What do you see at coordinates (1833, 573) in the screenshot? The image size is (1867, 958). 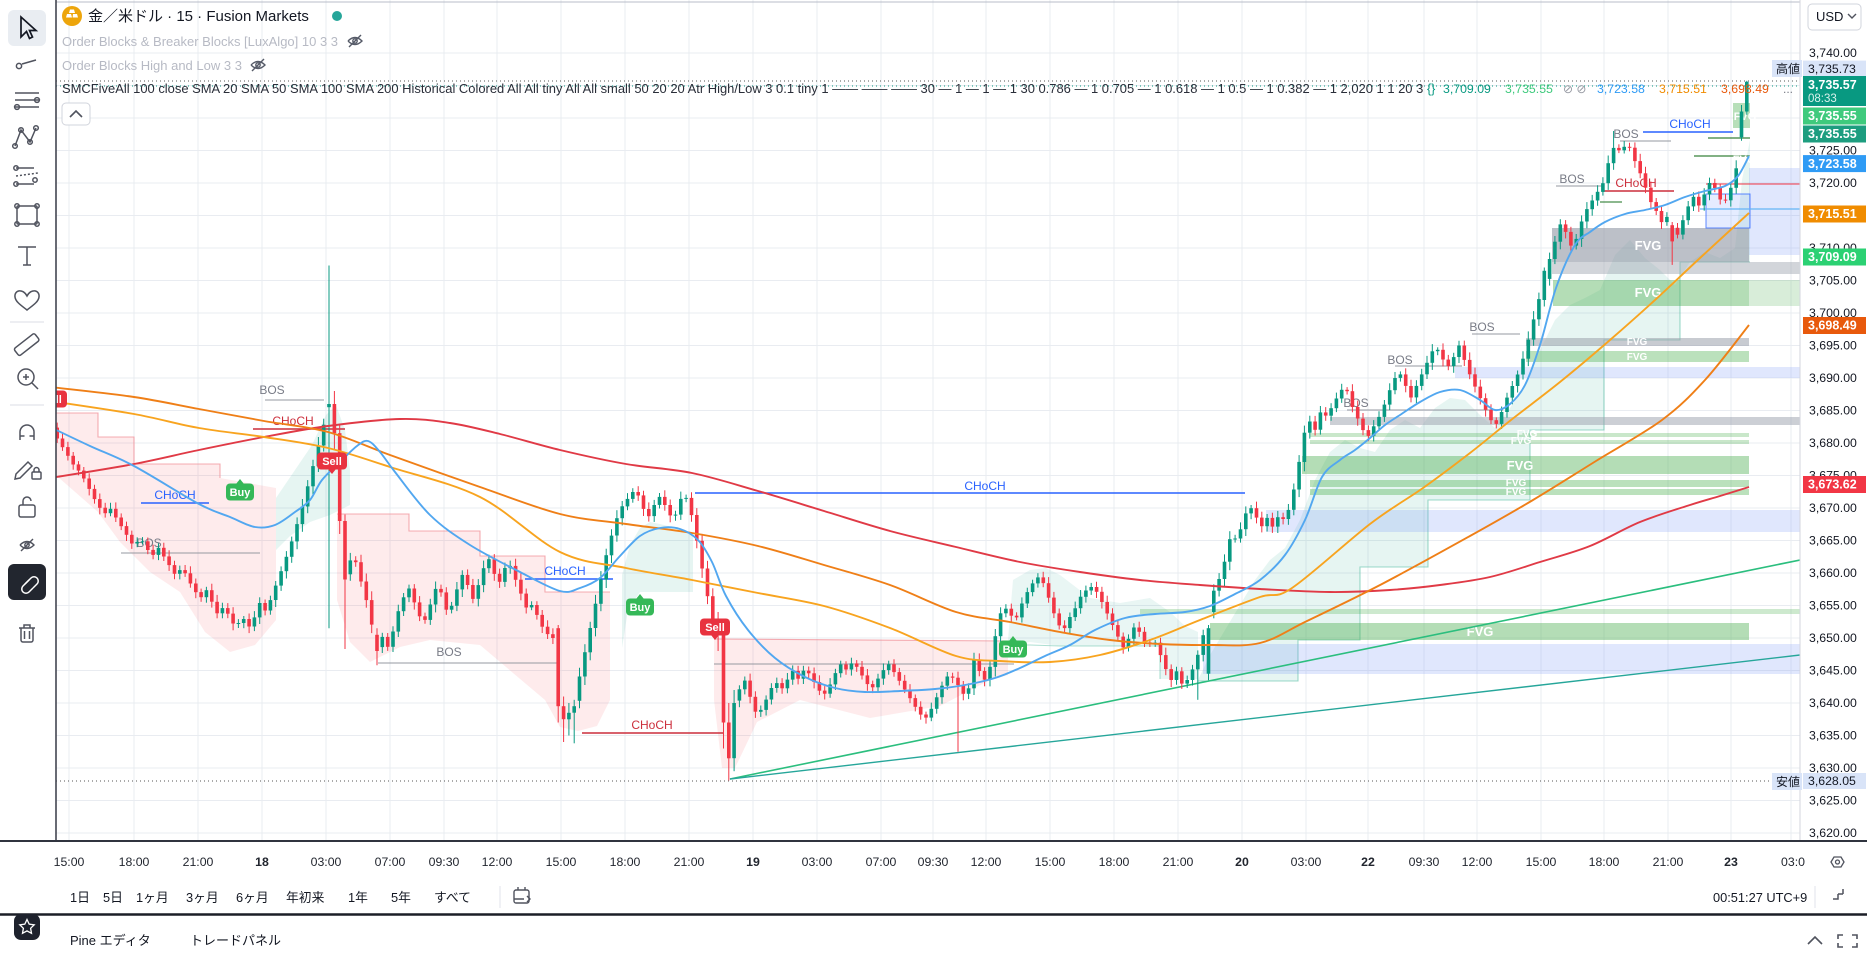 I see `svg-text: 3,660.00` at bounding box center [1833, 573].